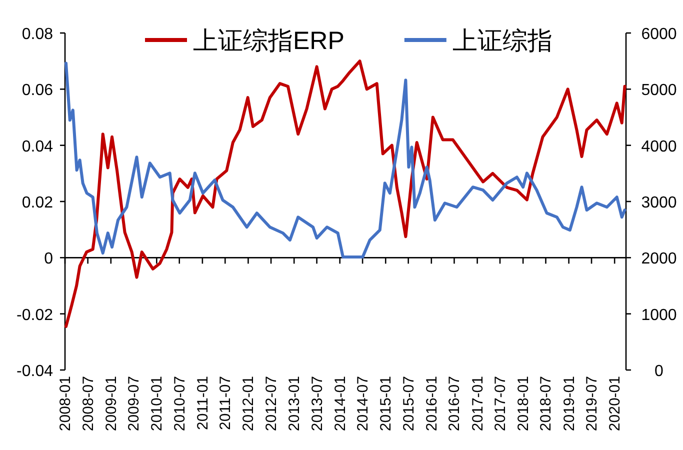 This screenshot has width=683, height=450. What do you see at coordinates (659, 315) in the screenshot?
I see `y2-tick-label: 1000` at bounding box center [659, 315].